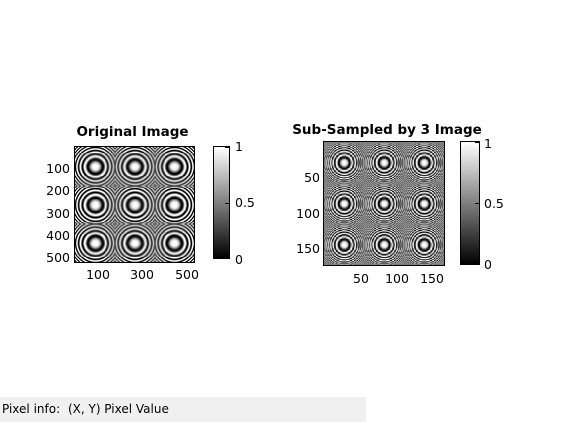 Image resolution: width=570 pixels, height=422 pixels. What do you see at coordinates (397, 278) in the screenshot?
I see `subsampled-x-tick-100: 100` at bounding box center [397, 278].